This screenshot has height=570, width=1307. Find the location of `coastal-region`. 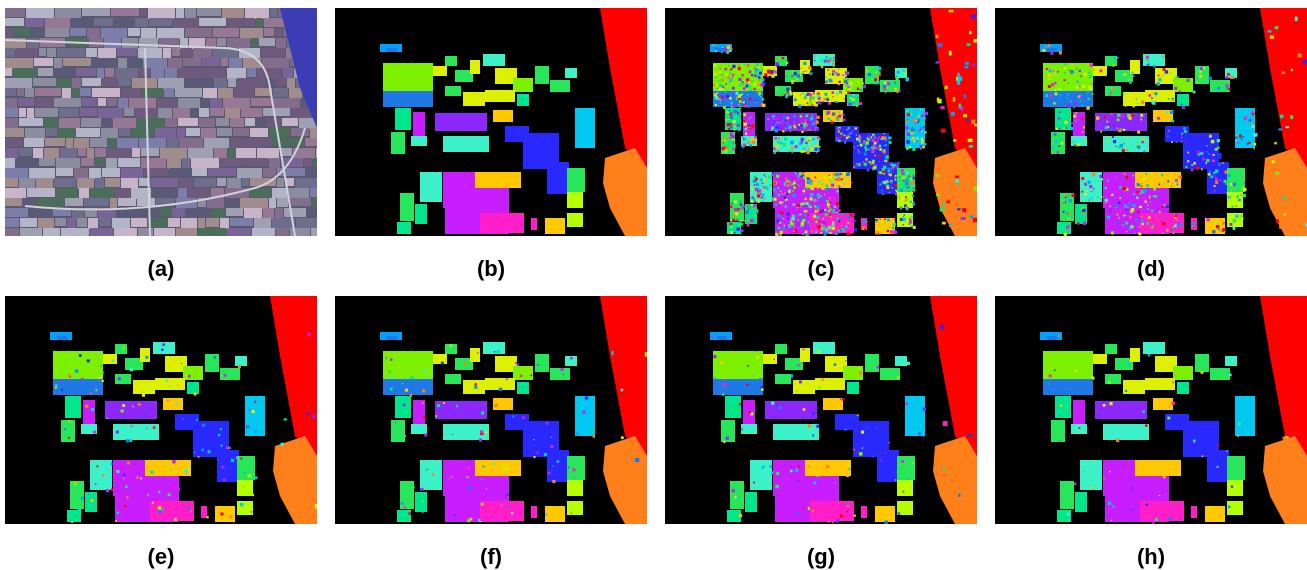

coastal-region is located at coordinates (953, 88).